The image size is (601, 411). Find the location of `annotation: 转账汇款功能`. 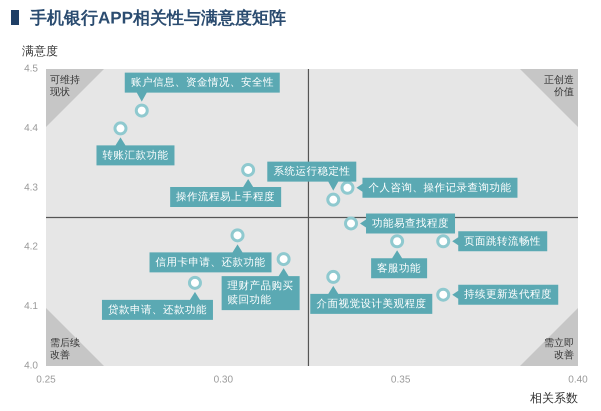

annotation: 转账汇款功能 is located at coordinates (135, 155).